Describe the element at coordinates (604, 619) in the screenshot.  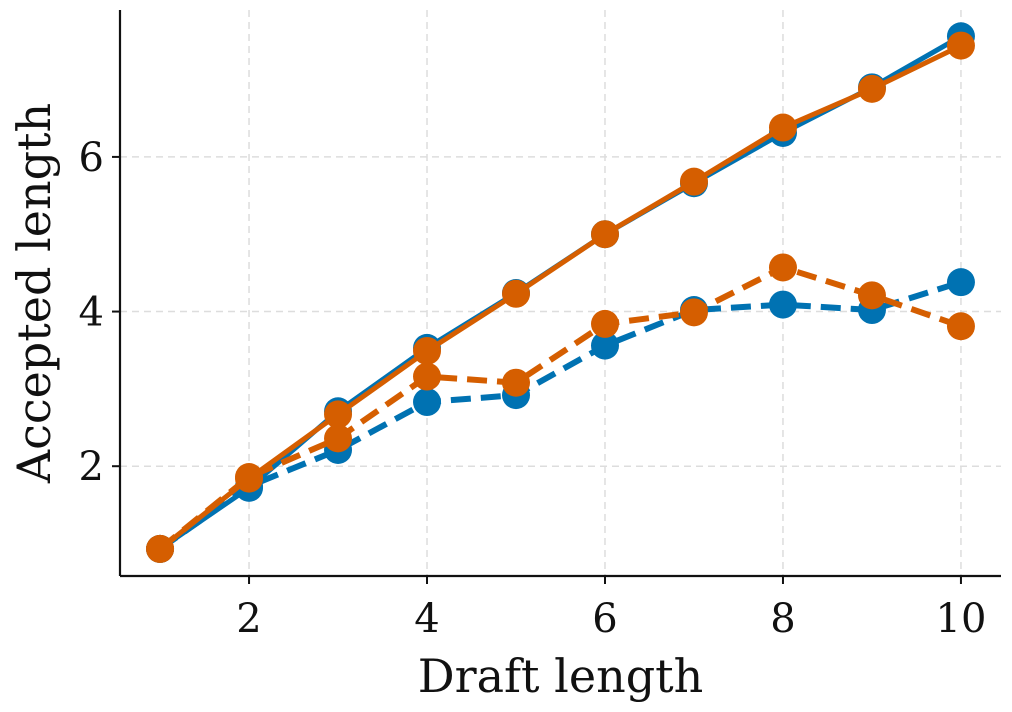
I see `x-tick-label: 6` at that location.